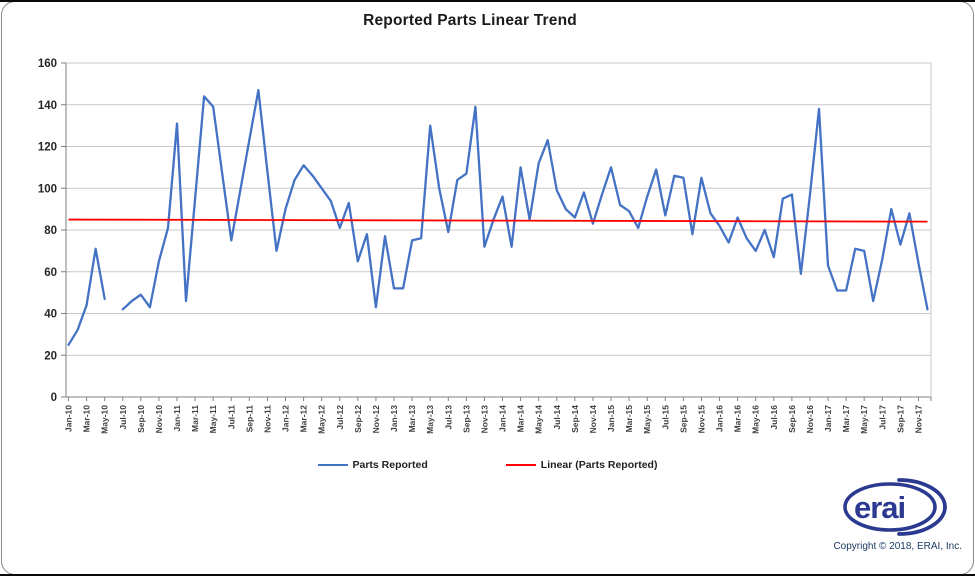 Image resolution: width=975 pixels, height=576 pixels. Describe the element at coordinates (322, 419) in the screenshot. I see `x-axis-label: May-12` at that location.